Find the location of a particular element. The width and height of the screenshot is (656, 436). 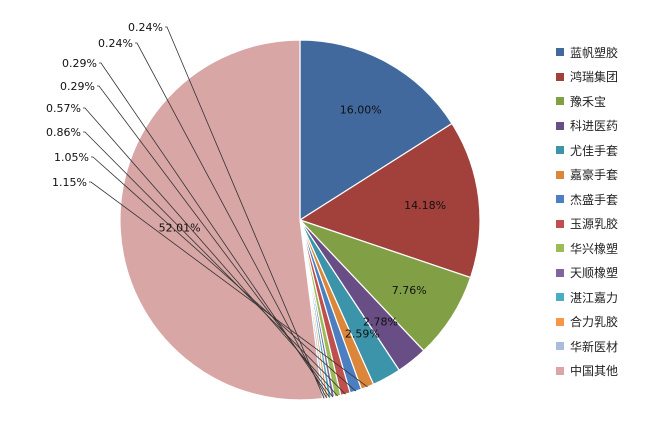

legend-item: 华兴橡塑 is located at coordinates (604, 248).